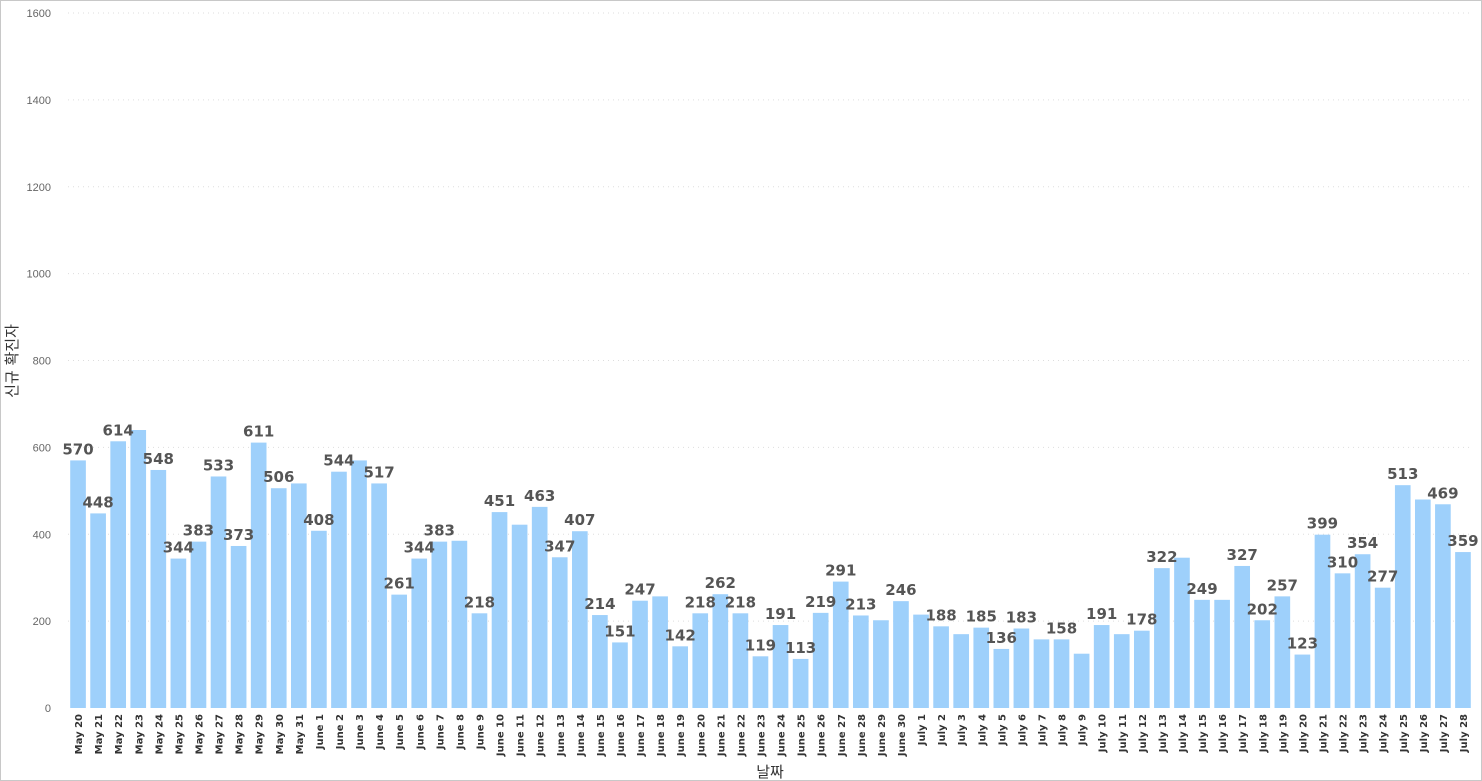 This screenshot has height=781, width=1482. I want to click on x-tick-label: July 18, so click(1263, 733).